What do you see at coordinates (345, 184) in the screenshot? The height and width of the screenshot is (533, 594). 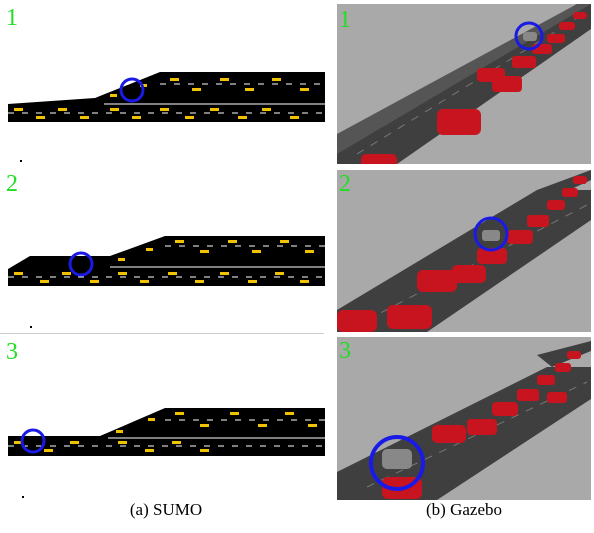 I see `gazebo-frame-label: 2` at bounding box center [345, 184].